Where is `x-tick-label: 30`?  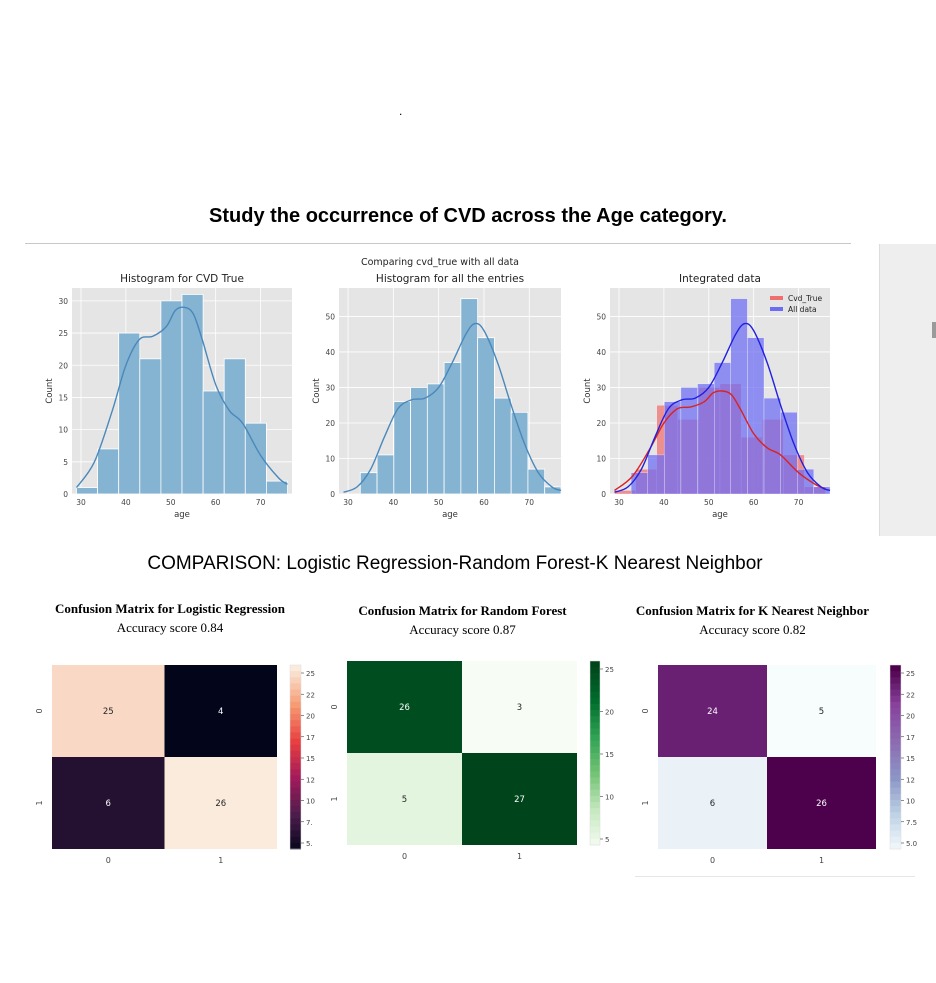
x-tick-label: 30 is located at coordinates (348, 502).